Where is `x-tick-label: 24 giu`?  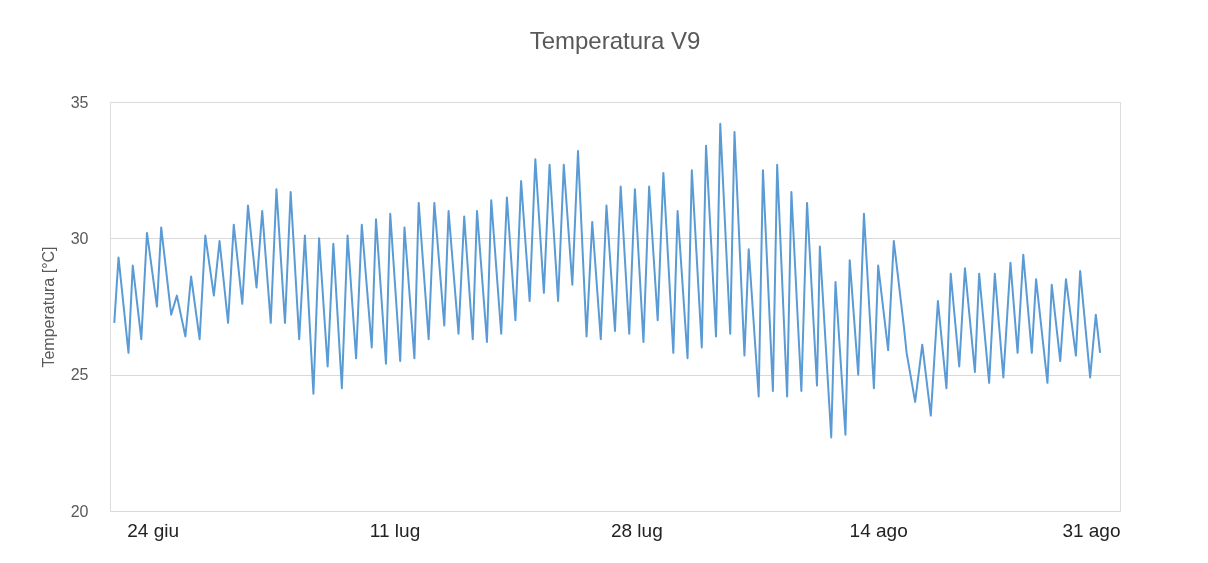
x-tick-label: 24 giu is located at coordinates (153, 530).